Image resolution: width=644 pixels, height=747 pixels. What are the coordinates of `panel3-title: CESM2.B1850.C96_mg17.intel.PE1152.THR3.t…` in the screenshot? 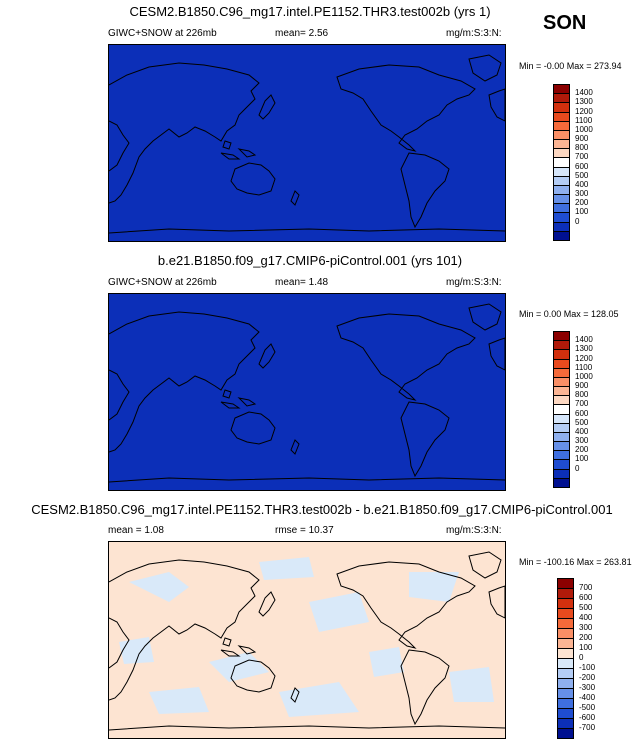 It's located at (322, 509).